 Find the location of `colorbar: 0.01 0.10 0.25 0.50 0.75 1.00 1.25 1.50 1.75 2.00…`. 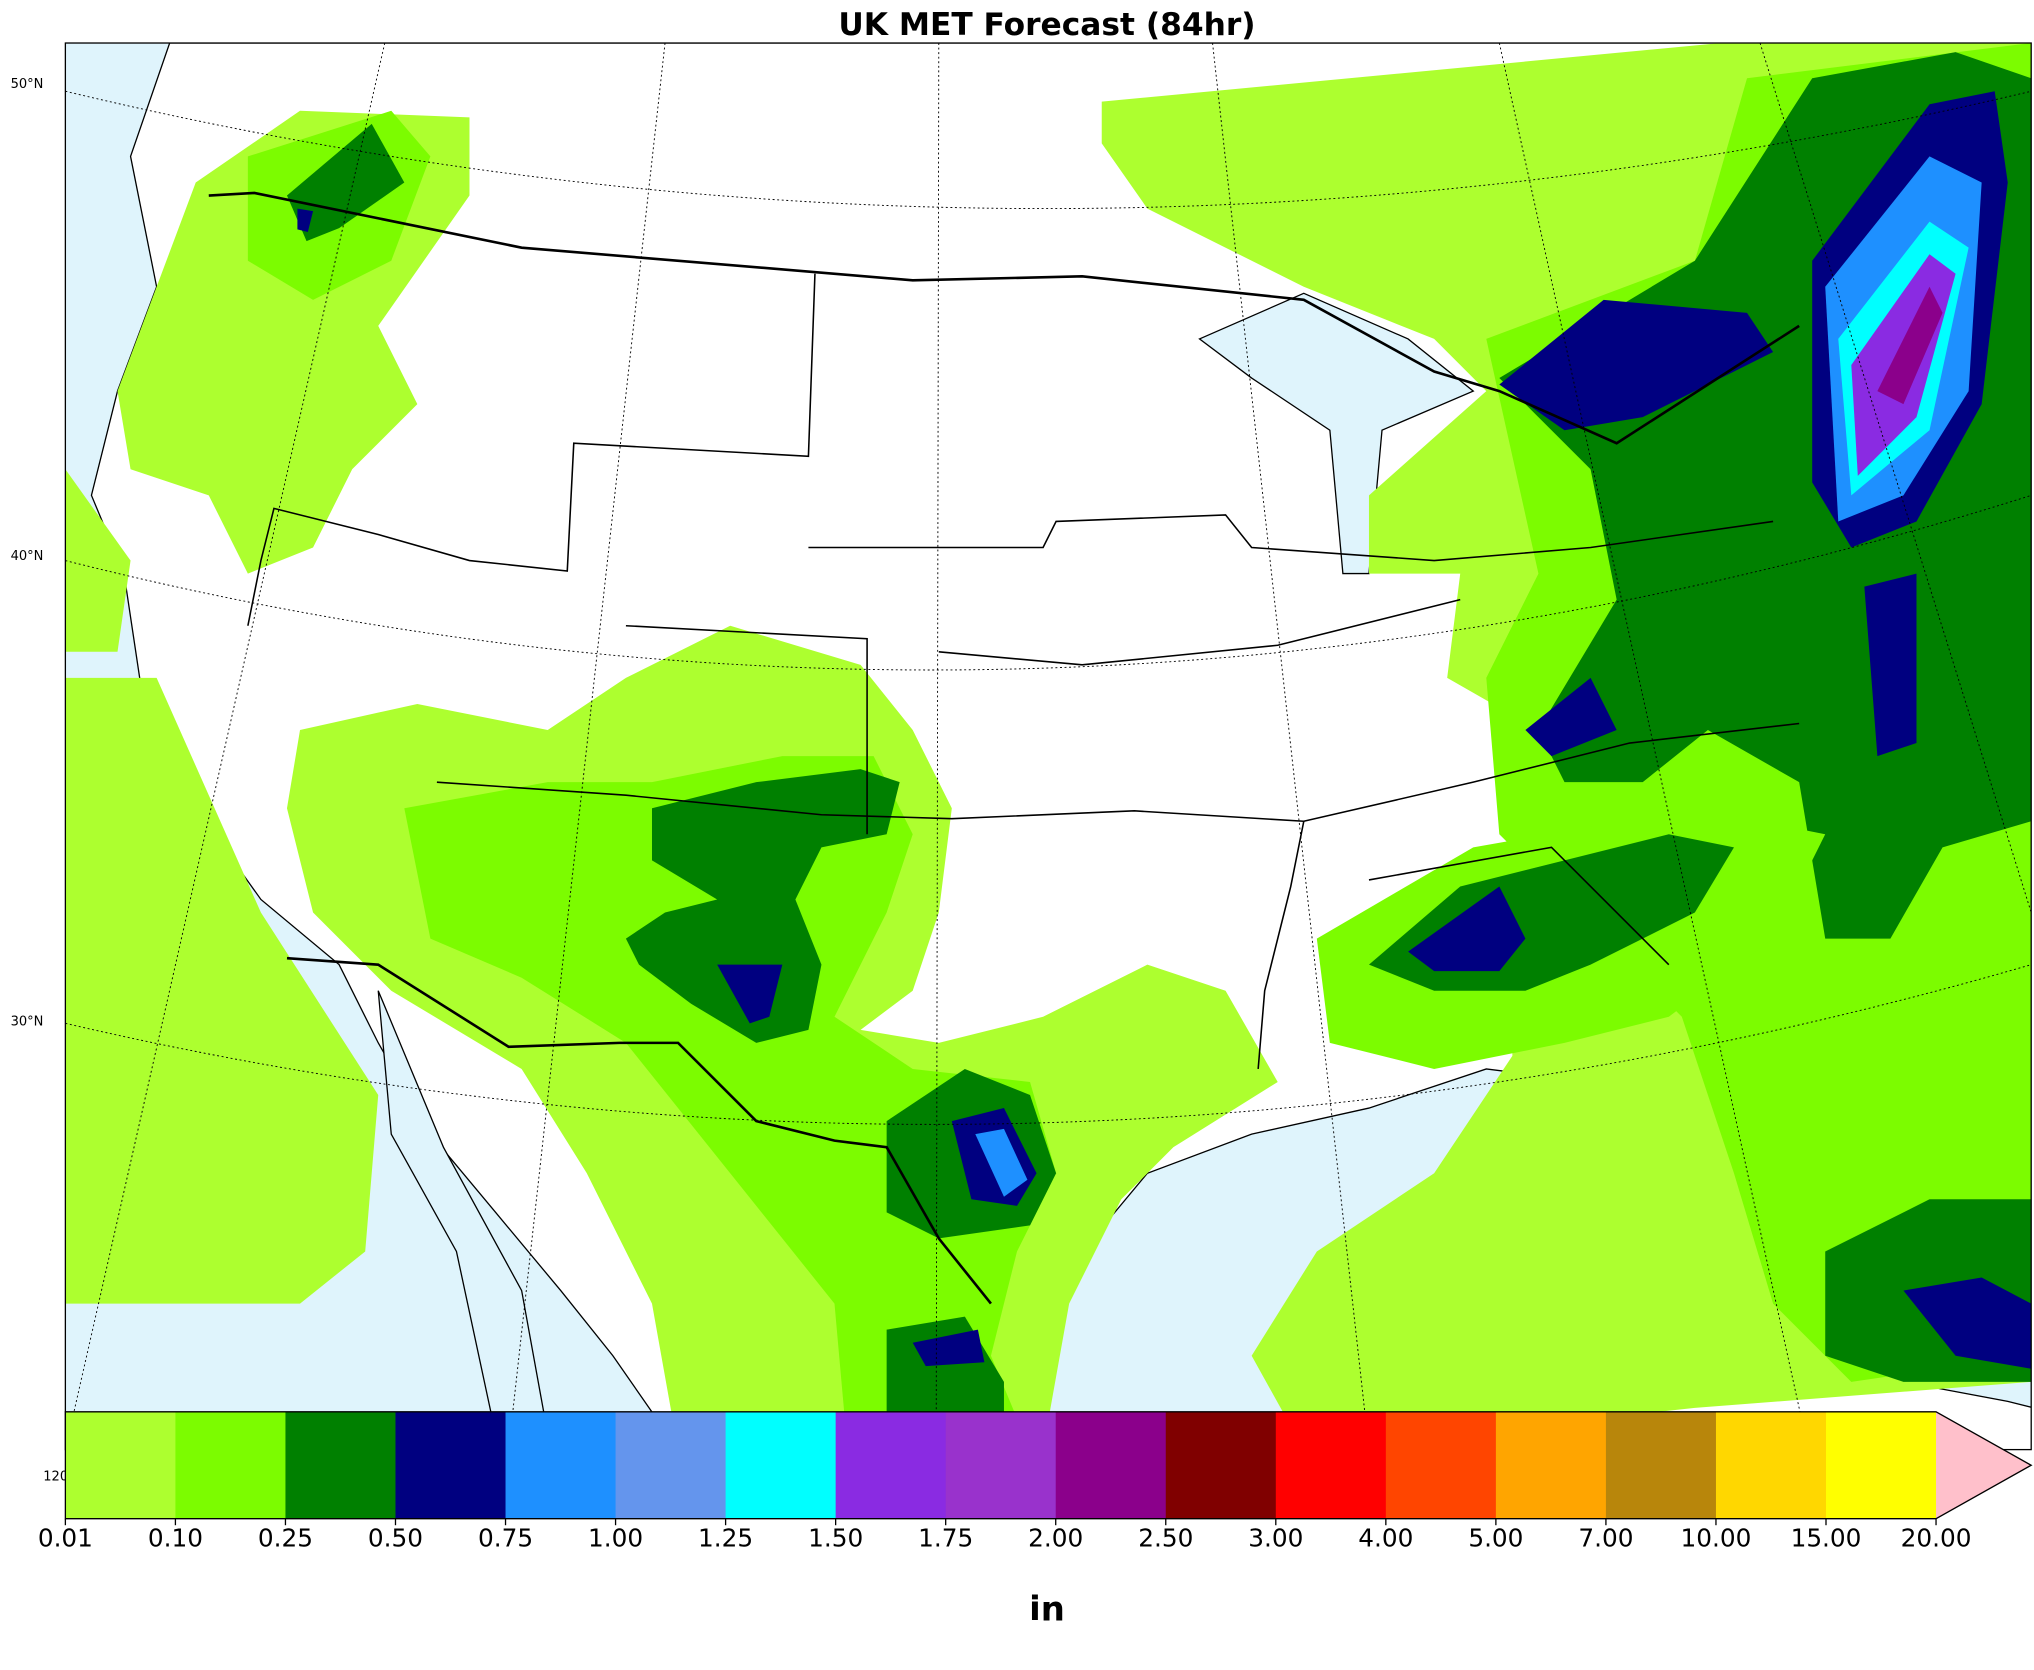

colorbar: 0.01 0.10 0.25 0.50 0.75 1.00 1.25 1.50 1.75 2.00… is located at coordinates (1035, 1482).